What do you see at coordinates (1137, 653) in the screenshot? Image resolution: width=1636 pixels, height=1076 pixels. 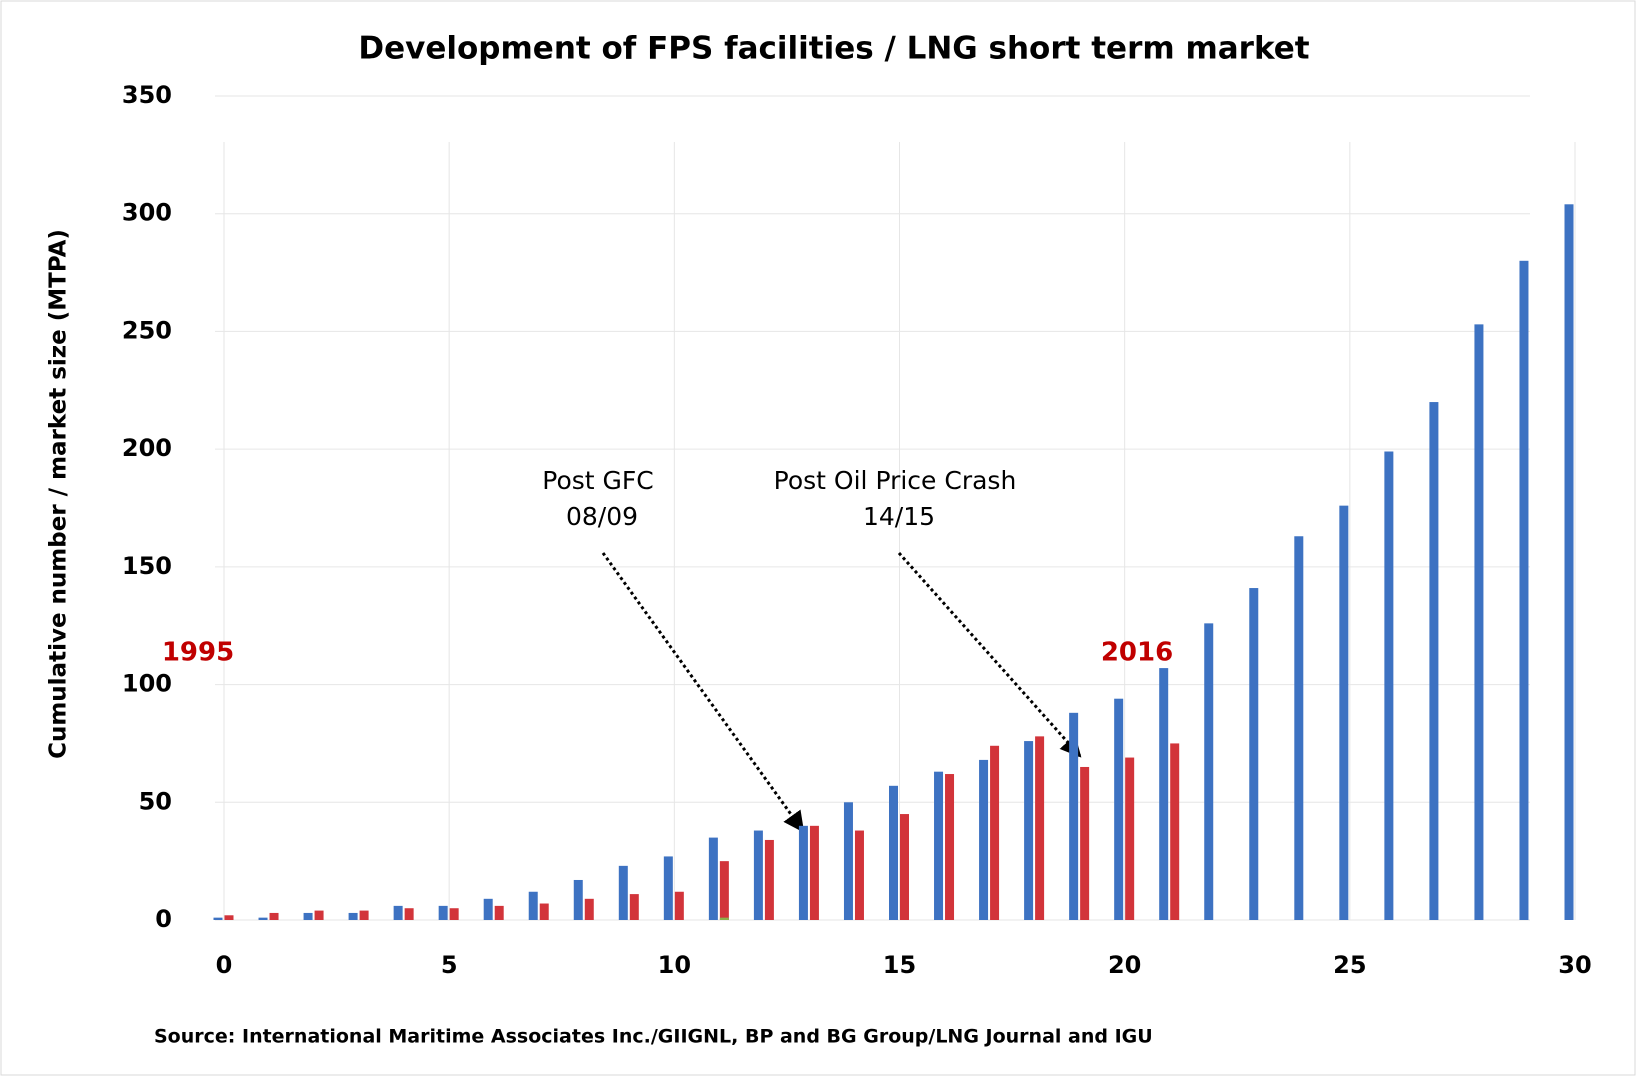 I see `year-label: 2016` at bounding box center [1137, 653].